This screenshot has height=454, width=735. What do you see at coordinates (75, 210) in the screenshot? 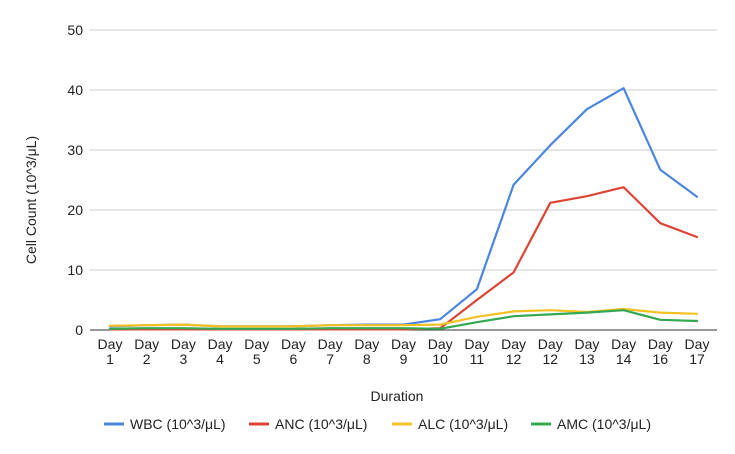
I see `y-tick-label: 20` at bounding box center [75, 210].